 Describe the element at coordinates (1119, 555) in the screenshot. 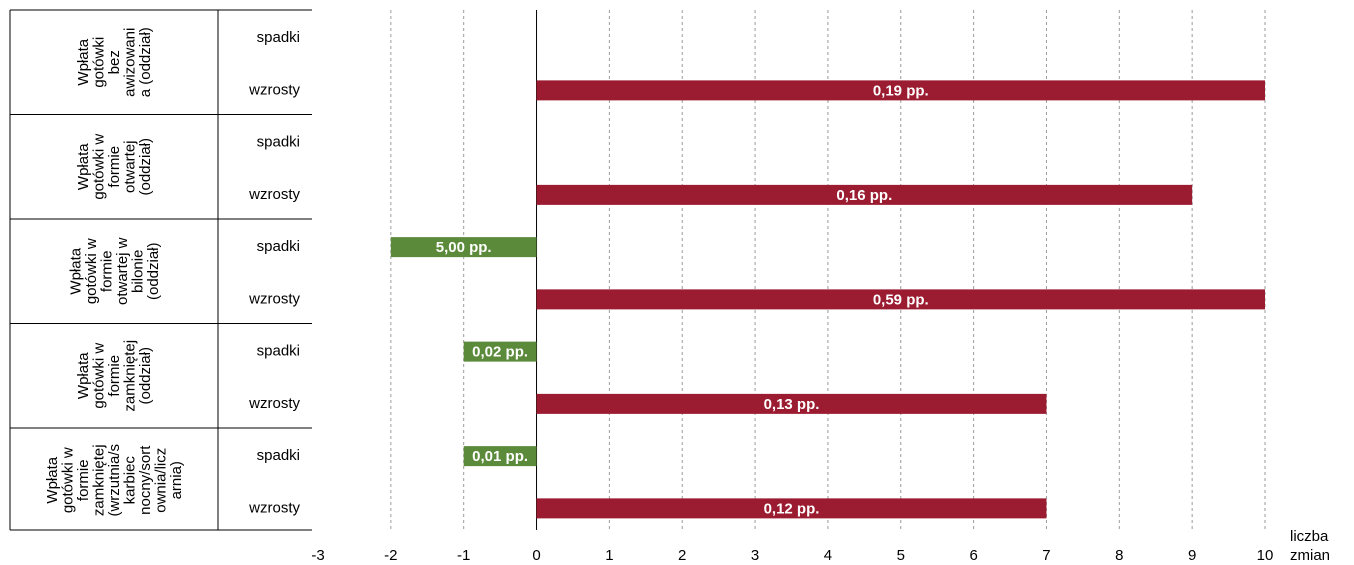

I see `x-tick-label: 8` at that location.